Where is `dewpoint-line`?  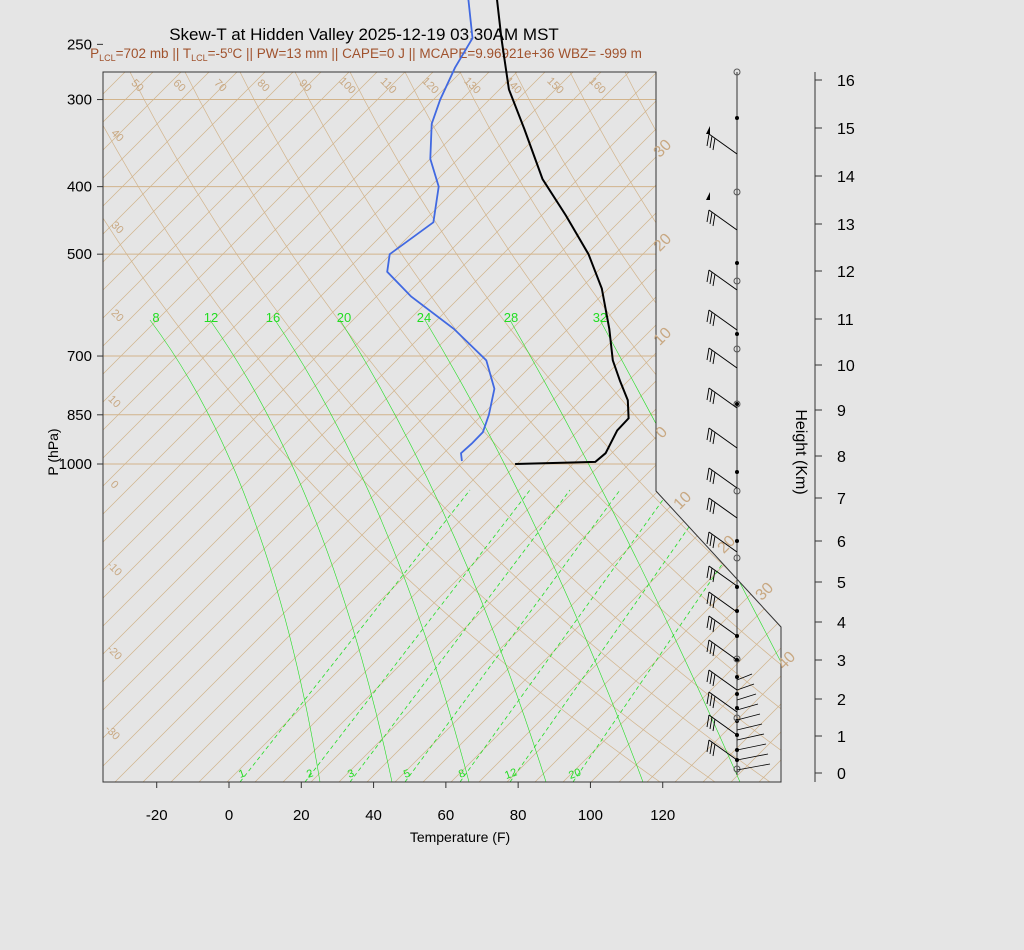 dewpoint-line is located at coordinates (441, 231).